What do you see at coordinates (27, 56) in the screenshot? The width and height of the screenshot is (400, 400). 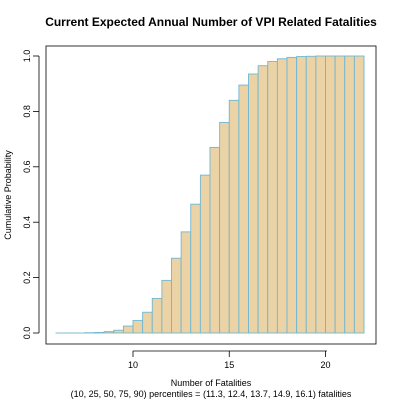 I see `y-tick-label: 1.0` at bounding box center [27, 56].